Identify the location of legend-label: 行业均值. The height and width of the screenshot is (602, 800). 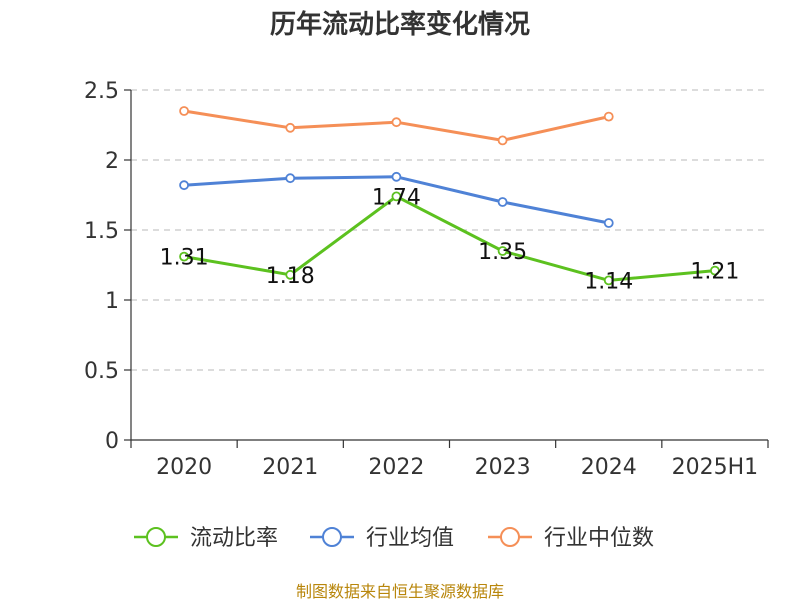
(410, 538).